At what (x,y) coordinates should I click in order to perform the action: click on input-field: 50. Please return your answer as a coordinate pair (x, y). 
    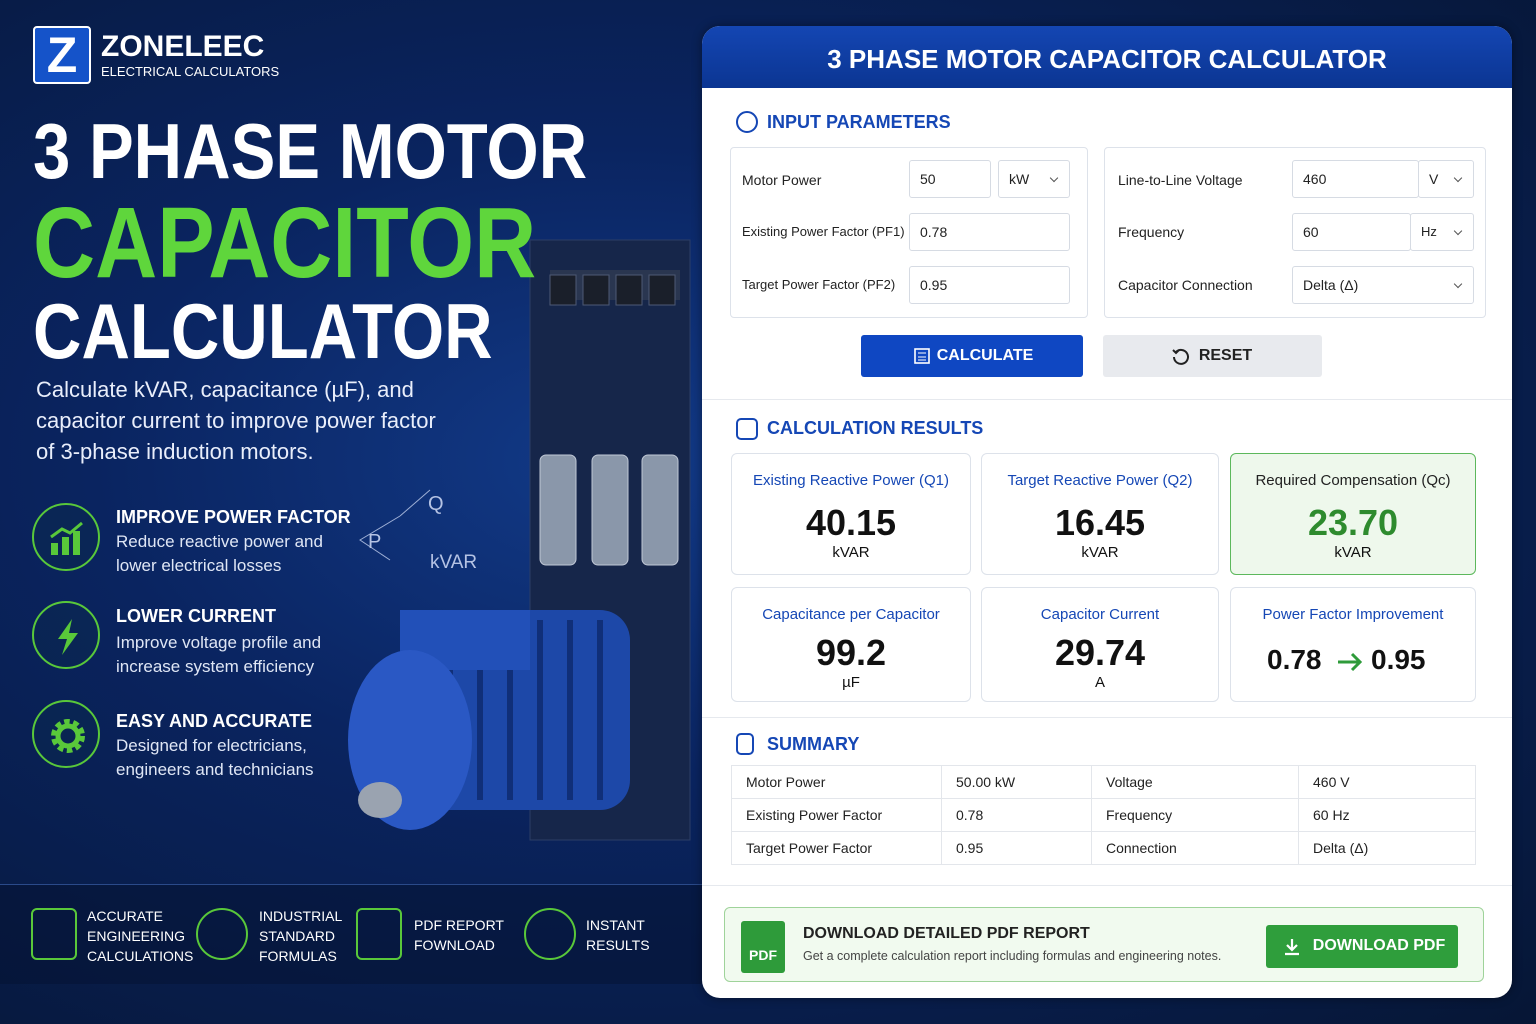
    Looking at the image, I should click on (950, 179).